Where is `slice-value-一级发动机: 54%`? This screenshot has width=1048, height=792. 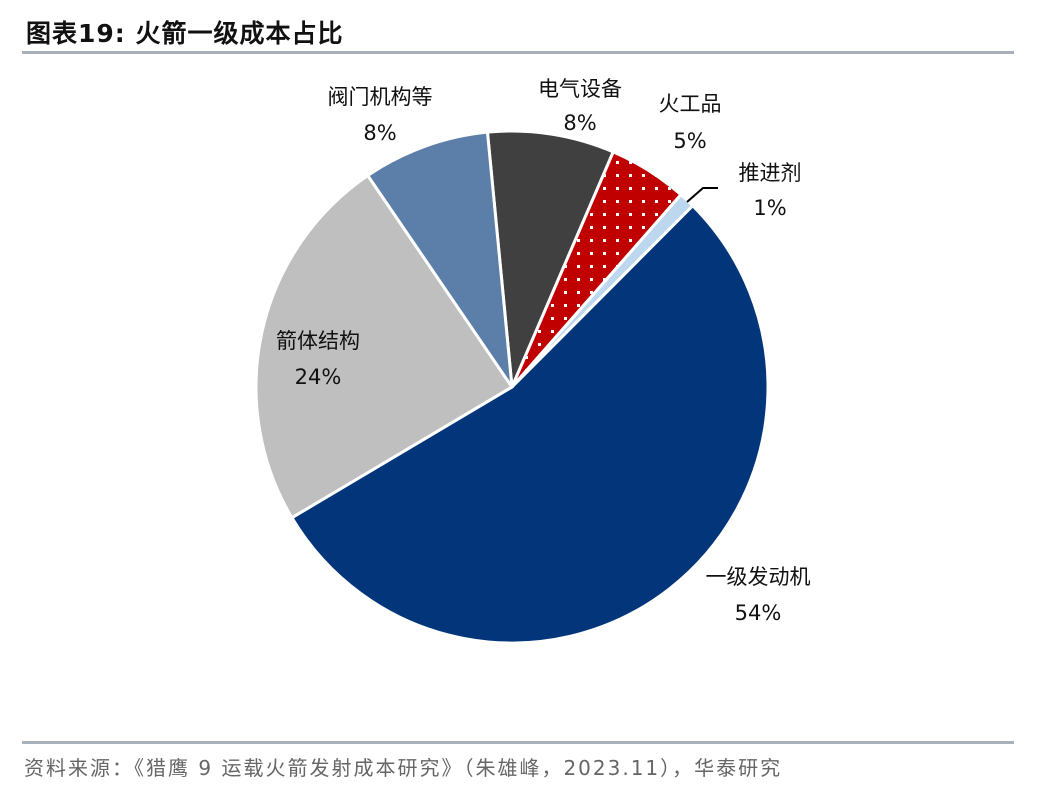 slice-value-一级发动机: 54% is located at coordinates (758, 613).